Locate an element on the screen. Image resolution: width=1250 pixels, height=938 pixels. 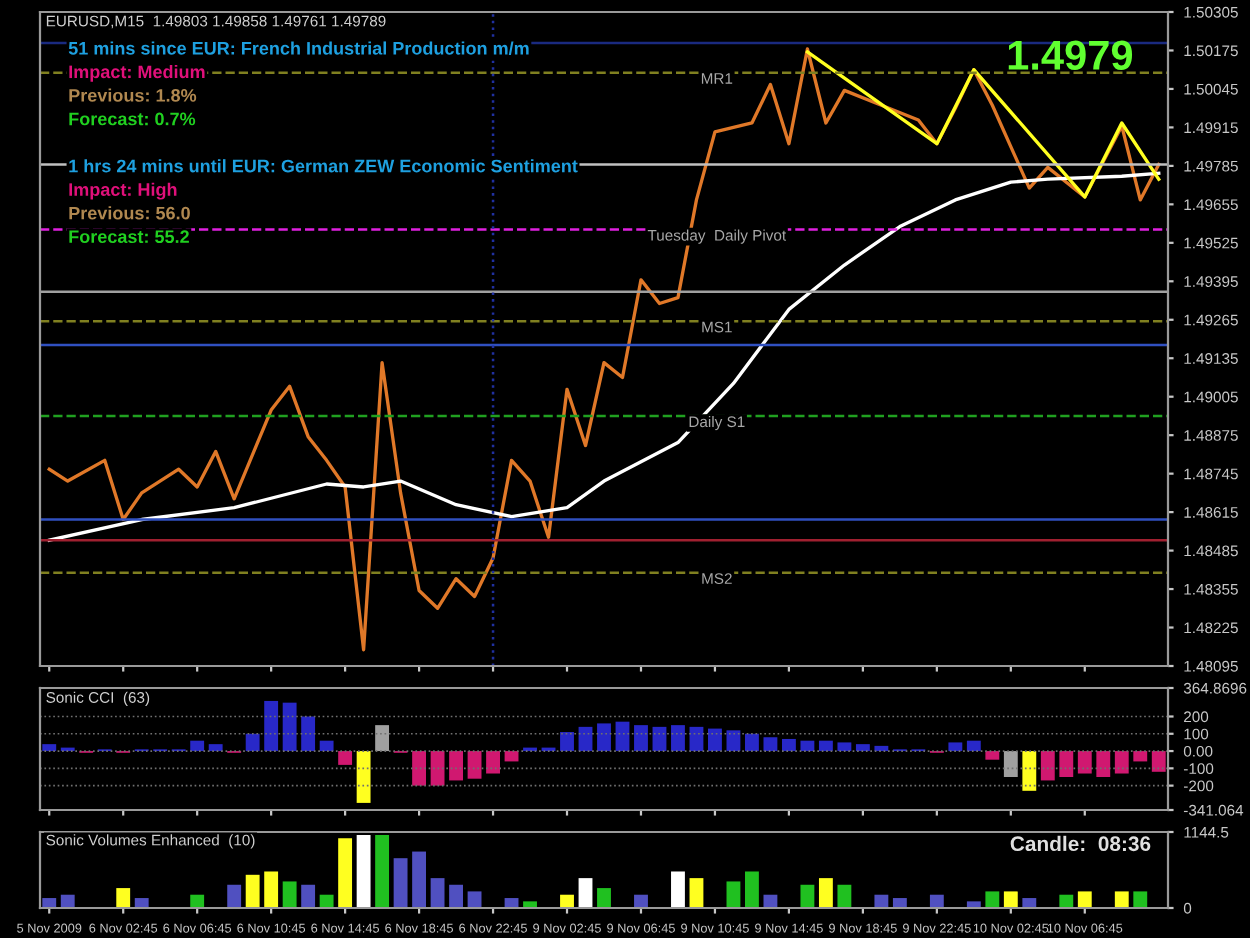
annotation: 1 hrs 24 mins until EUR: German ZEW Economic Sentiment is located at coordinates (323, 166).